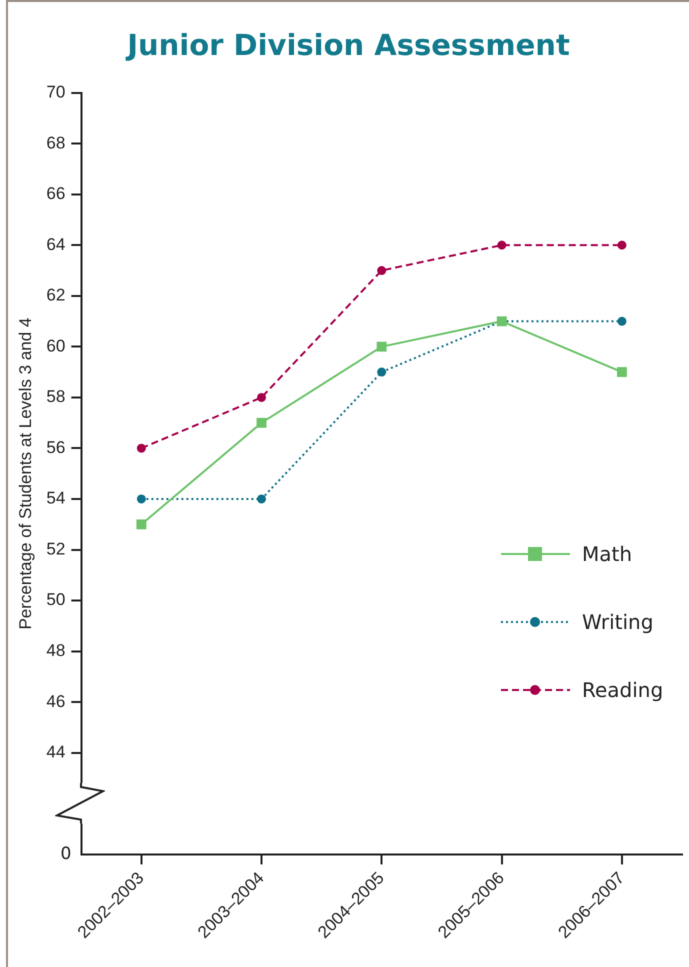  I want to click on y-tick-label: 62, so click(56, 295).